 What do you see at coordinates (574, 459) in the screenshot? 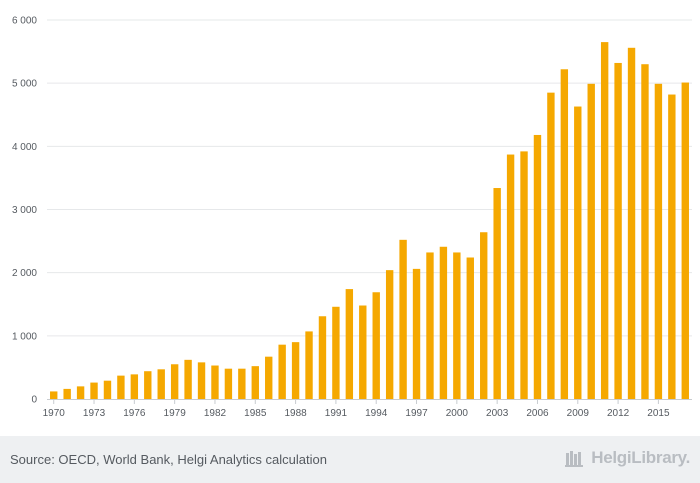
I see `bookshelf-icon` at bounding box center [574, 459].